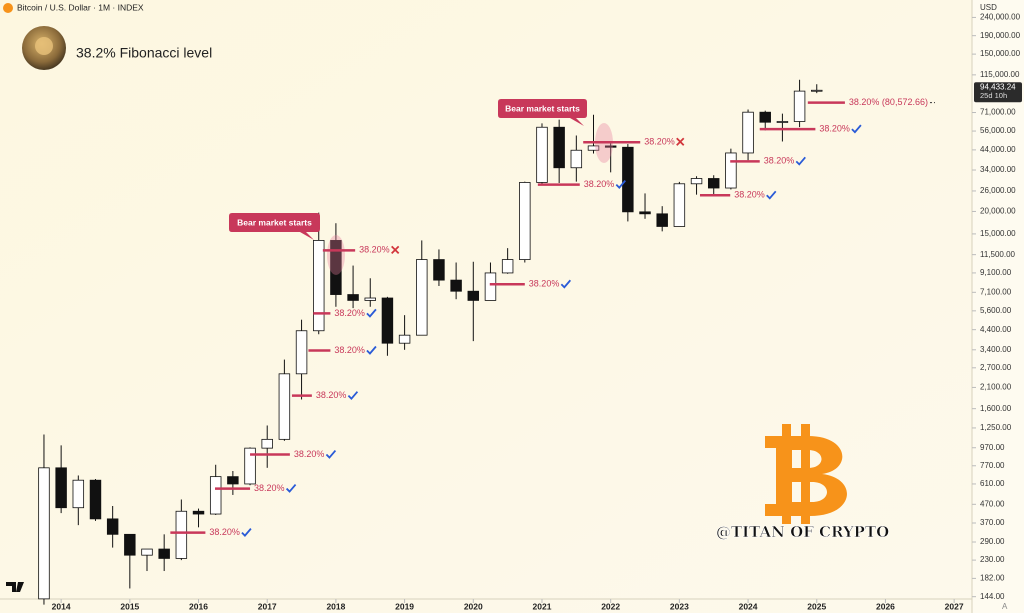 This screenshot has height=613, width=1024. What do you see at coordinates (998, 233) in the screenshot?
I see `y-tick-label: 15,000.00` at bounding box center [998, 233].